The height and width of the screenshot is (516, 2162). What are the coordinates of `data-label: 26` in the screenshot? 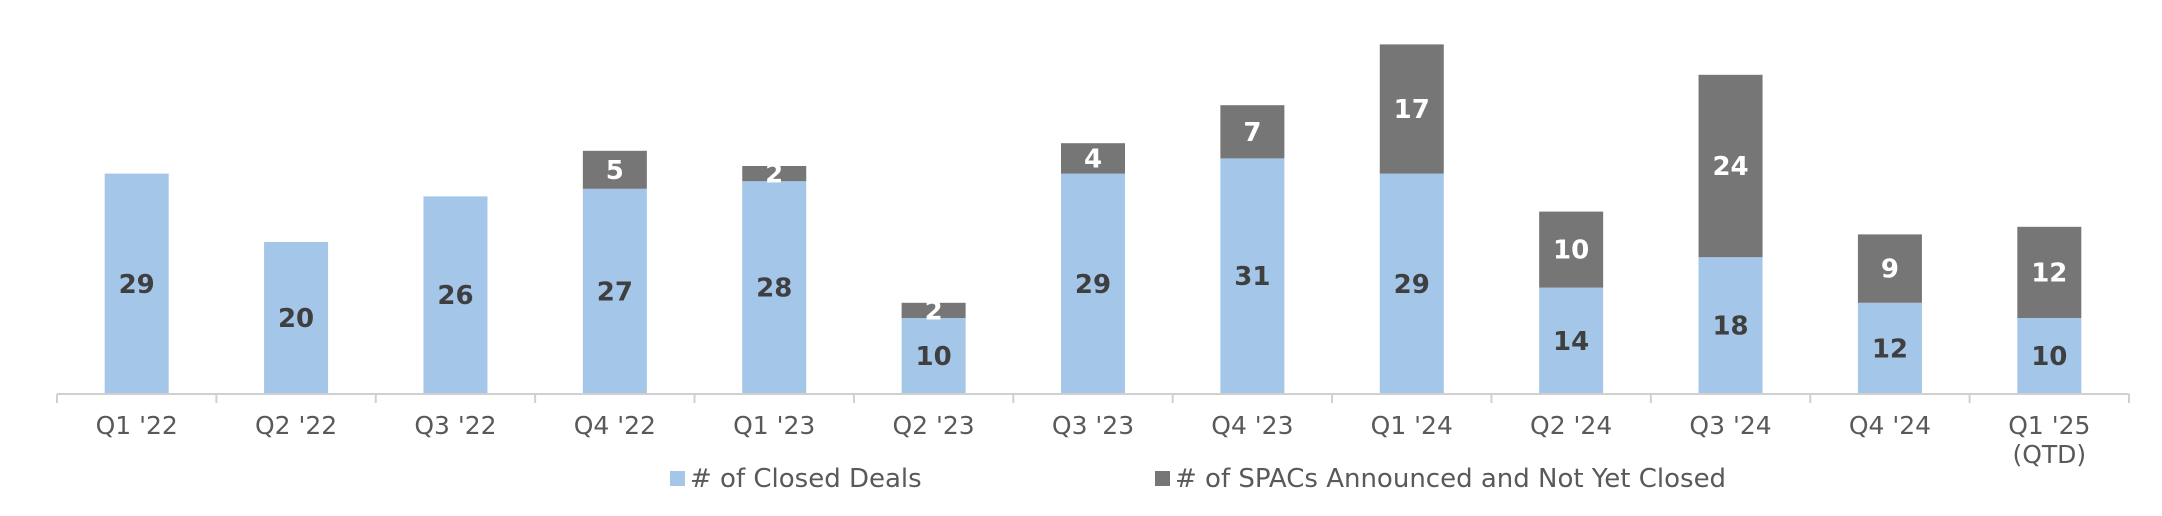 It's located at (455, 296).